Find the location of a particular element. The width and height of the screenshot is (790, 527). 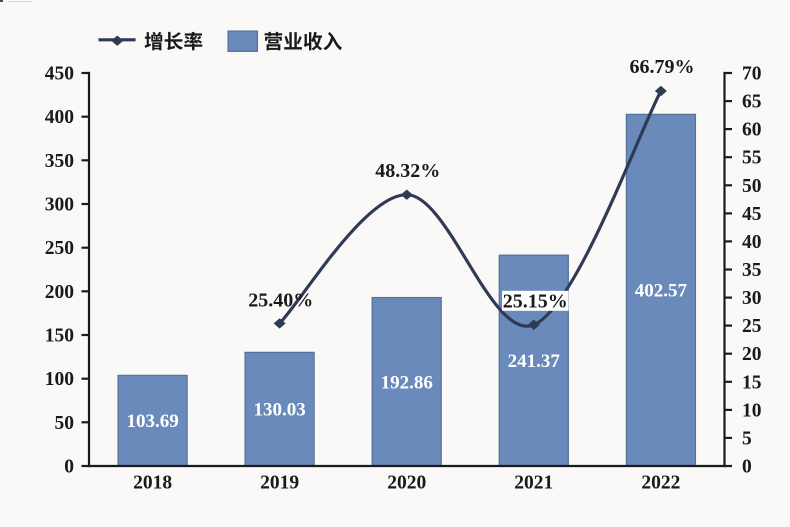

svg-text: 35 is located at coordinates (752, 270).